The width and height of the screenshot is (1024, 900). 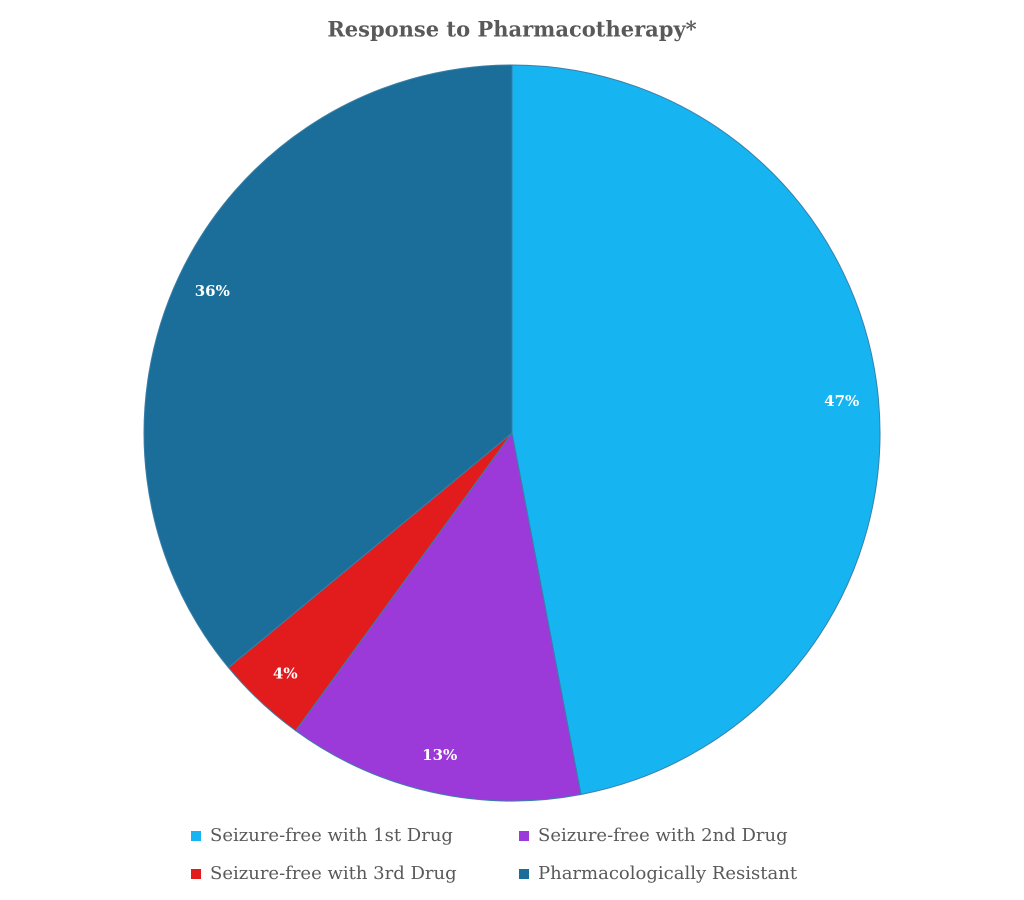 I want to click on legend-label: Pharmacologically Resistant, so click(x=668, y=873).